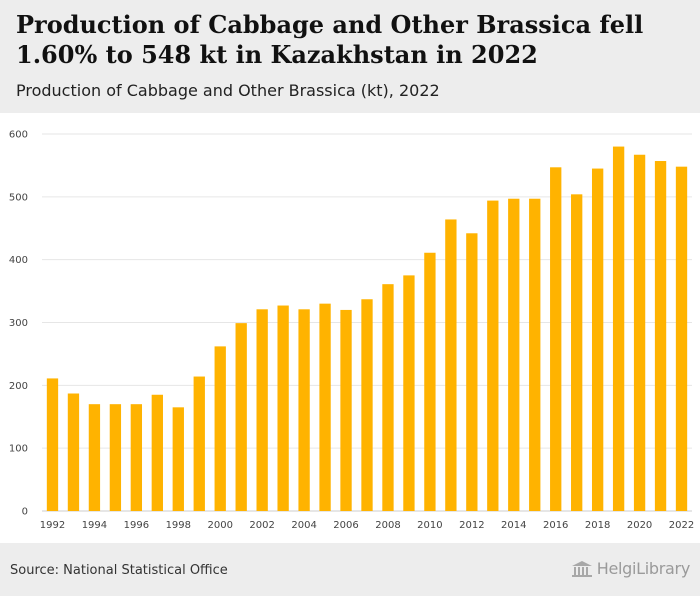 The height and width of the screenshot is (596, 700). What do you see at coordinates (367, 405) in the screenshot?
I see `bar-2007` at bounding box center [367, 405].